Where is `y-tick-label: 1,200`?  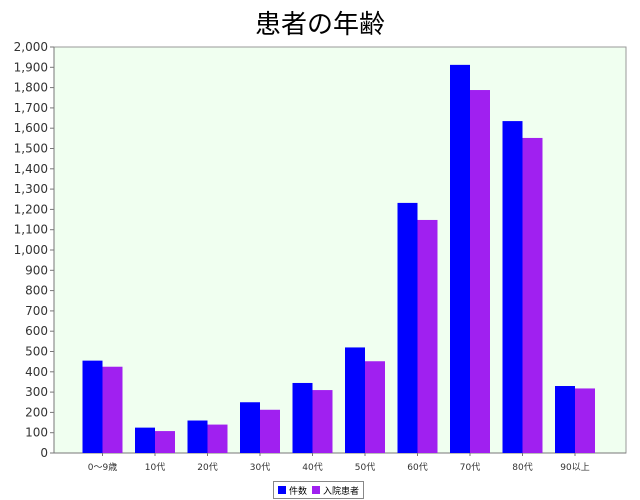
y-tick-label: 1,200 is located at coordinates (31, 209).